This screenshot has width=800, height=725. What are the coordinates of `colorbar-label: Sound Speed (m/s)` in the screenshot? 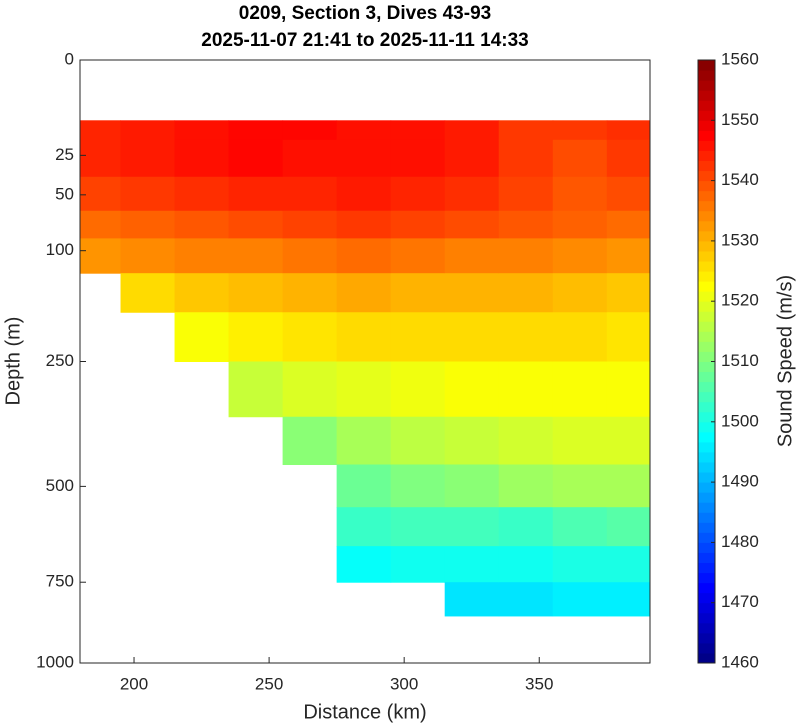 It's located at (785, 361).